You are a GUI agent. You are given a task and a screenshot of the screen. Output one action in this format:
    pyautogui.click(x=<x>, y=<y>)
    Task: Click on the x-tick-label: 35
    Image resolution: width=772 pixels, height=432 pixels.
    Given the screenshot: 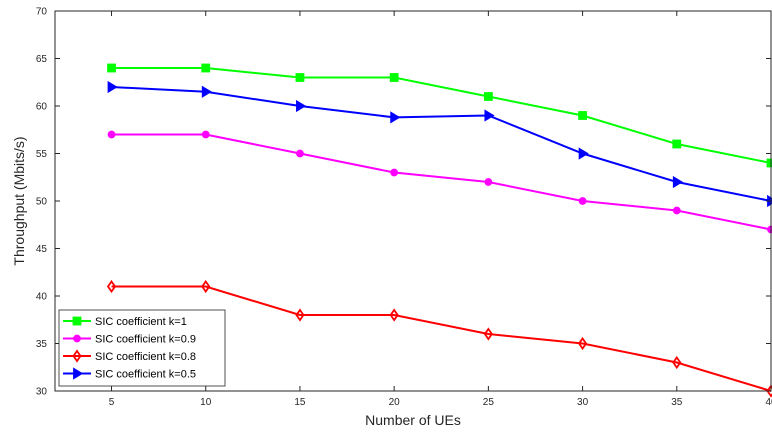 What is the action you would take?
    pyautogui.click(x=677, y=402)
    